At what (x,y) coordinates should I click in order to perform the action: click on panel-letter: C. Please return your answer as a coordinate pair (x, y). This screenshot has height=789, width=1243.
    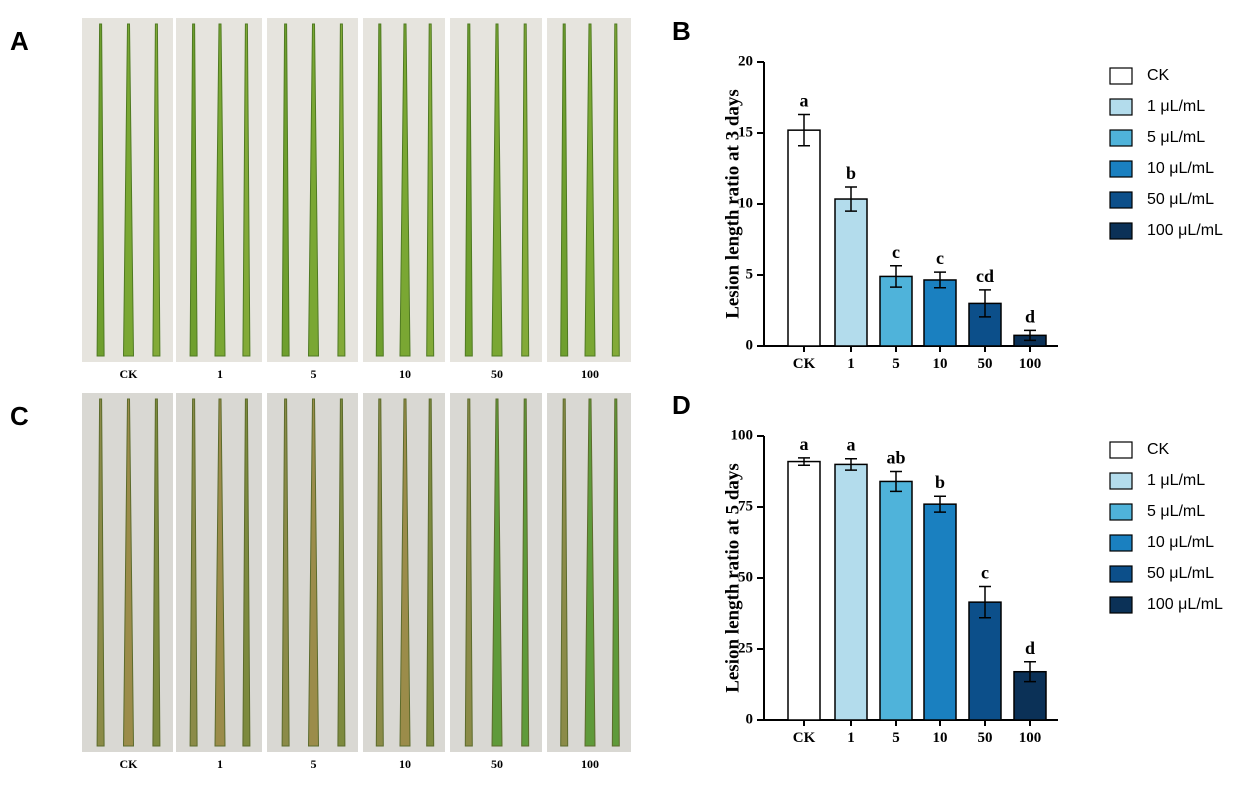
    Looking at the image, I should click on (19, 416).